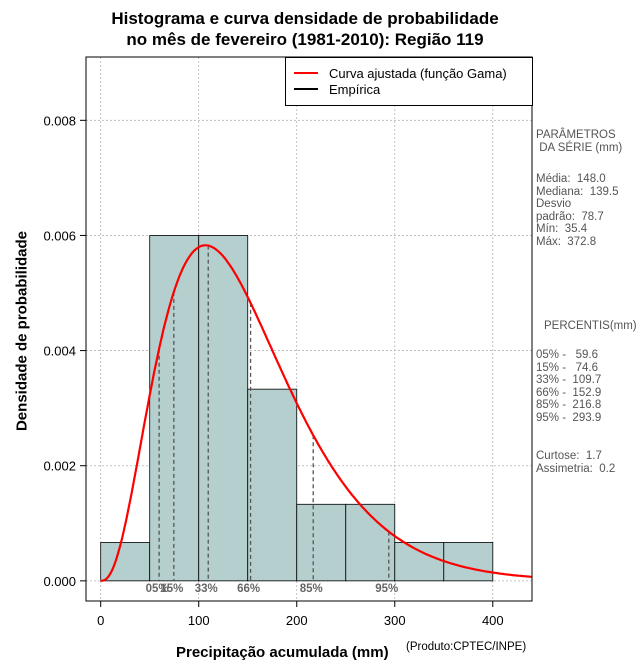 The width and height of the screenshot is (640, 661). I want to click on x-axis-label: Precipitação acumulada (mm), so click(282, 652).